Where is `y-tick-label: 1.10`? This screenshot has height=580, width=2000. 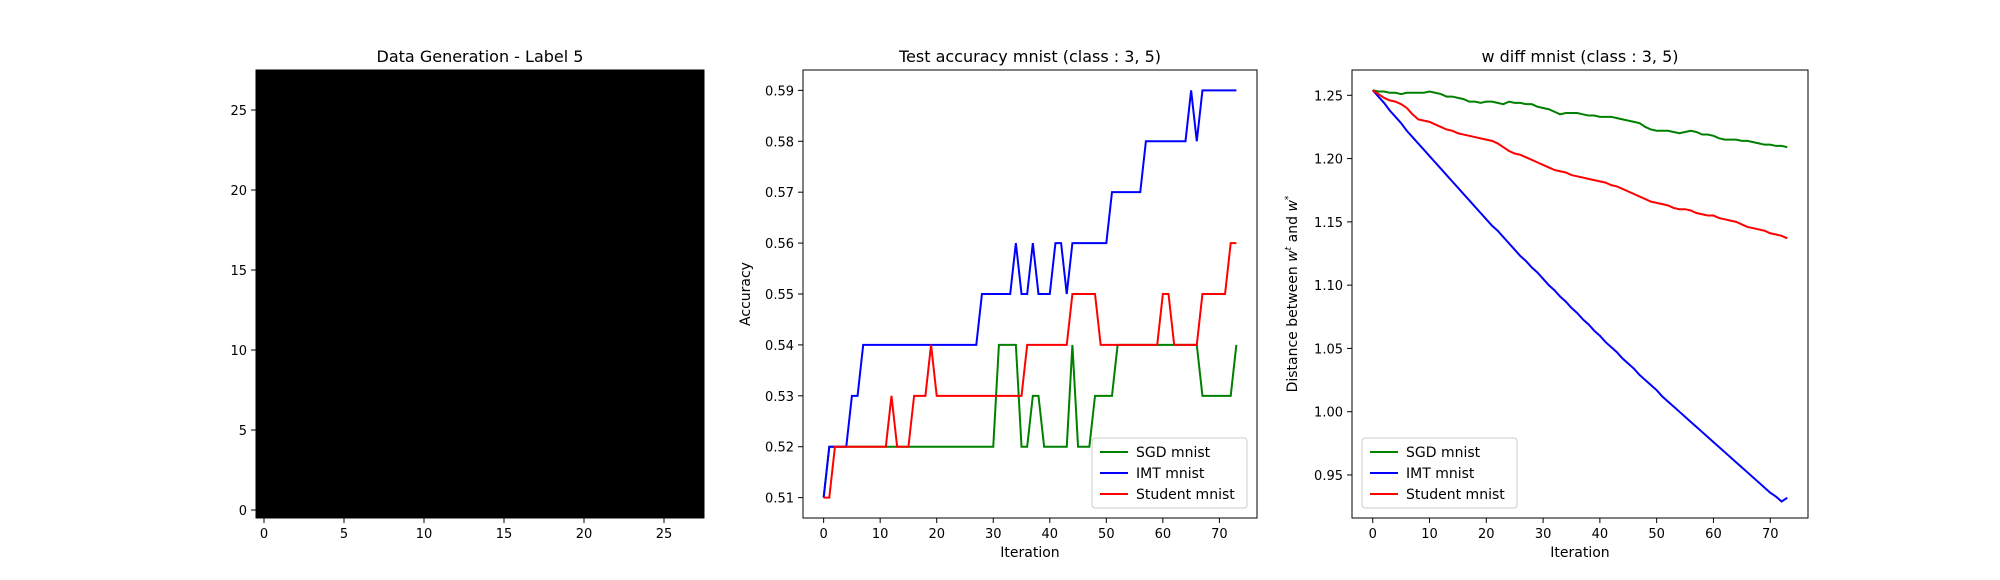 y-tick-label: 1.10 is located at coordinates (1328, 286).